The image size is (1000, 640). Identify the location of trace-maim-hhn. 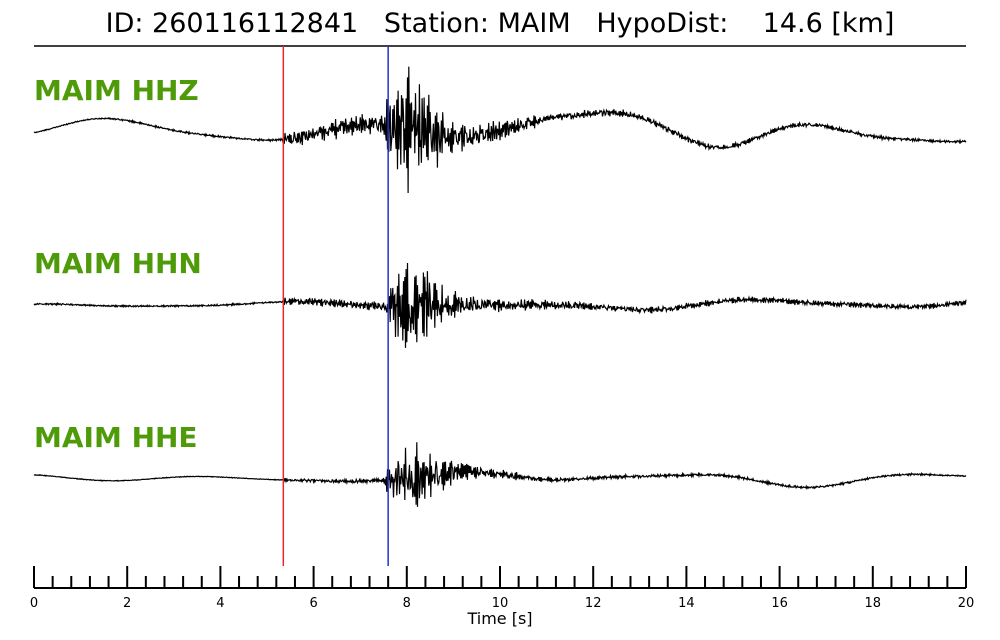
(500, 305).